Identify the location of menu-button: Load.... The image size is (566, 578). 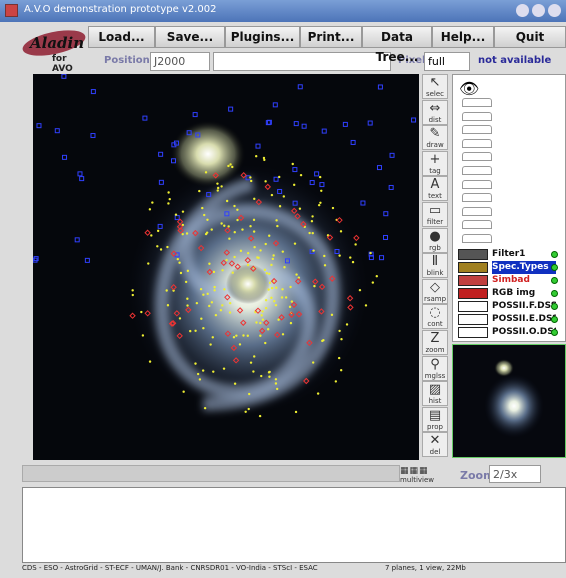
(121, 37).